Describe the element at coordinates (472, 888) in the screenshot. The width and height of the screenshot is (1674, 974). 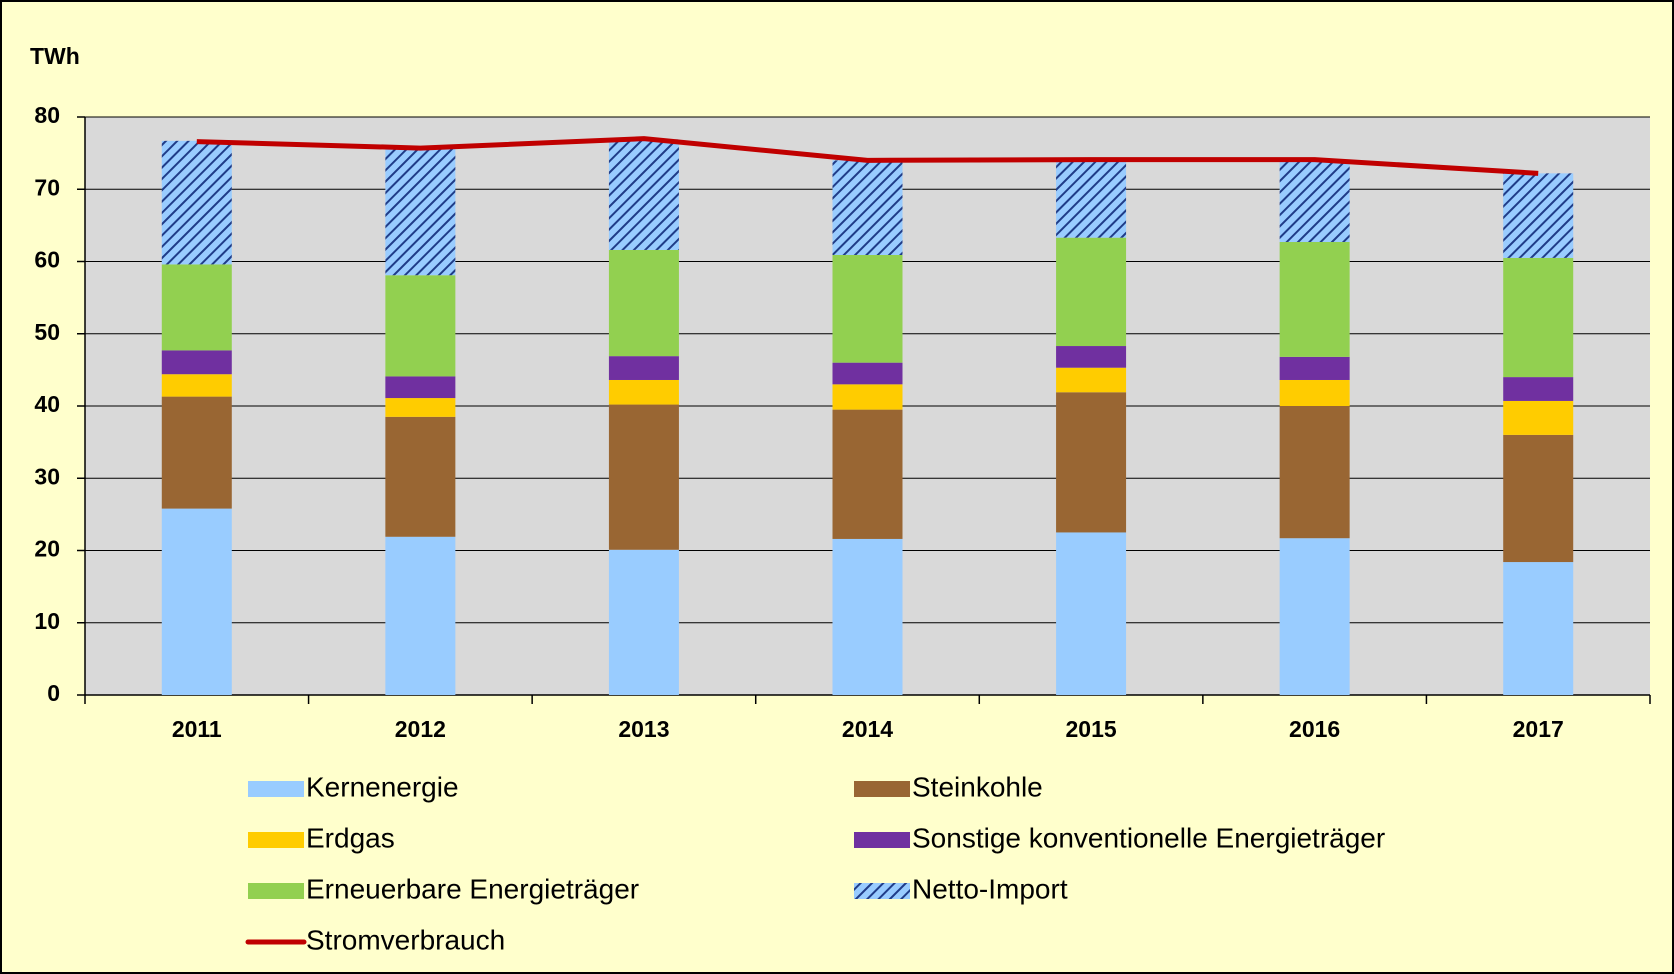
I see `legend-label: Erneuerbare Energieträger` at that location.